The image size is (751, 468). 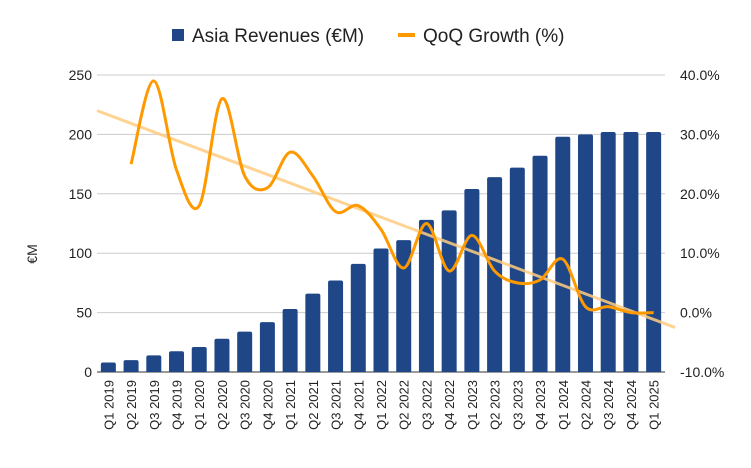 I want to click on x-tick-label: Q2 2019, so click(x=131, y=405).